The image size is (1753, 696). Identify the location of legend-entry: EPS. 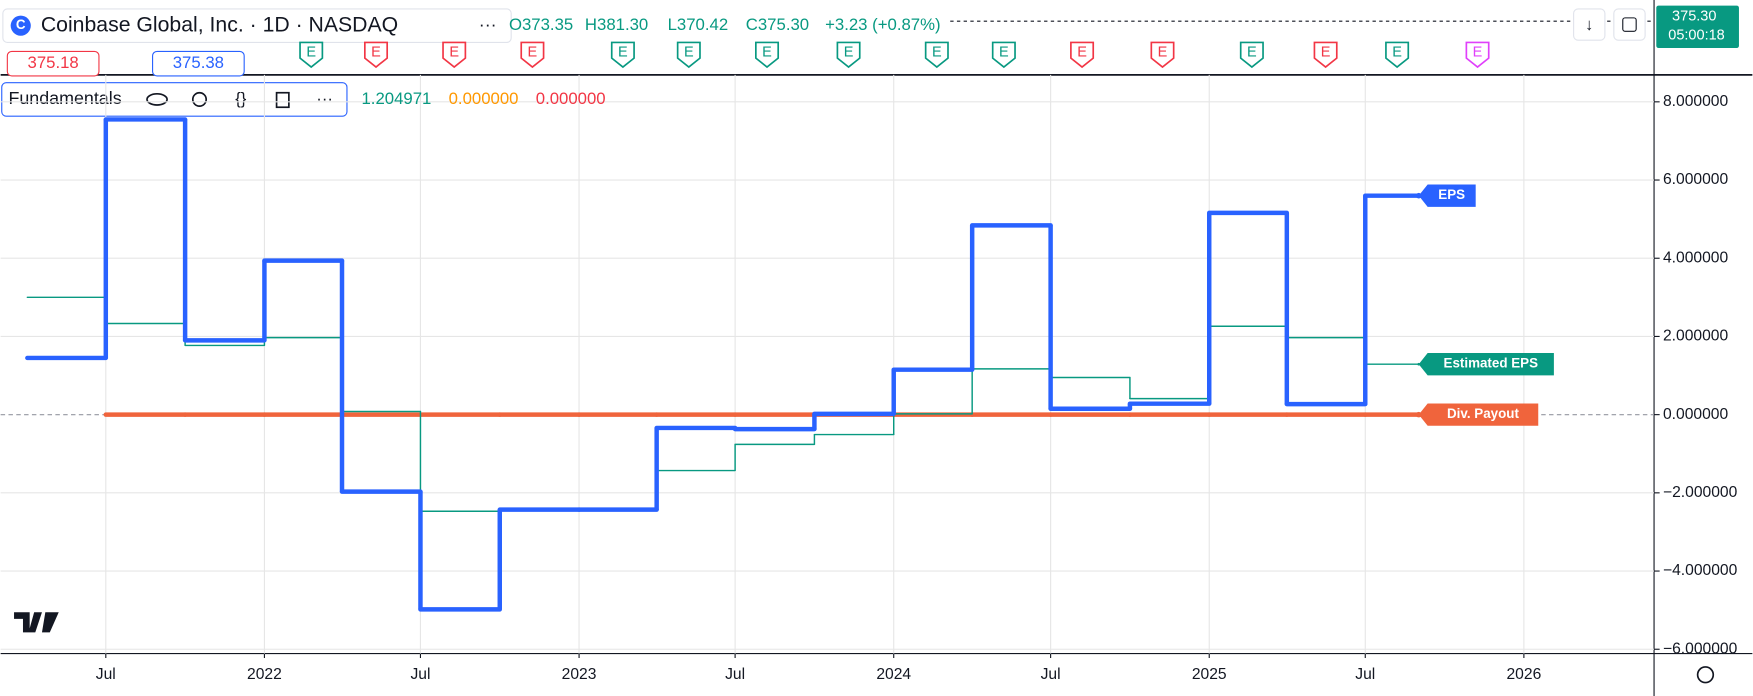
(1451, 194).